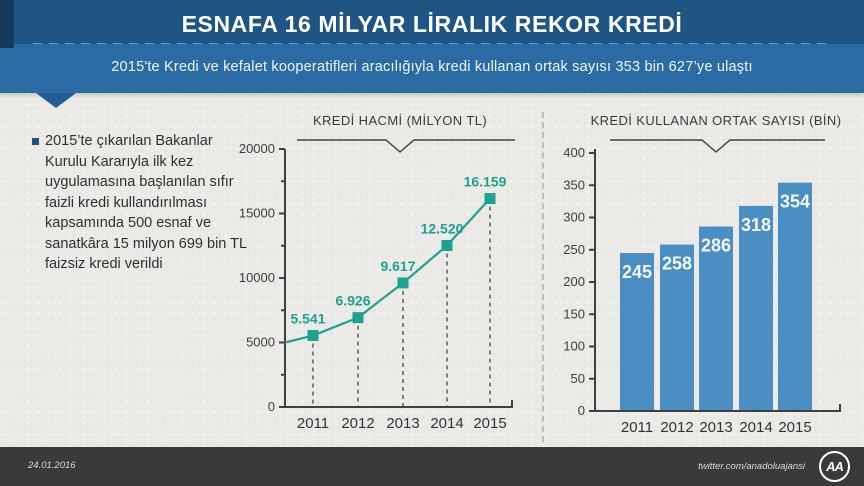 This screenshot has width=864, height=486. I want to click on y-tick-label: 50, so click(578, 378).